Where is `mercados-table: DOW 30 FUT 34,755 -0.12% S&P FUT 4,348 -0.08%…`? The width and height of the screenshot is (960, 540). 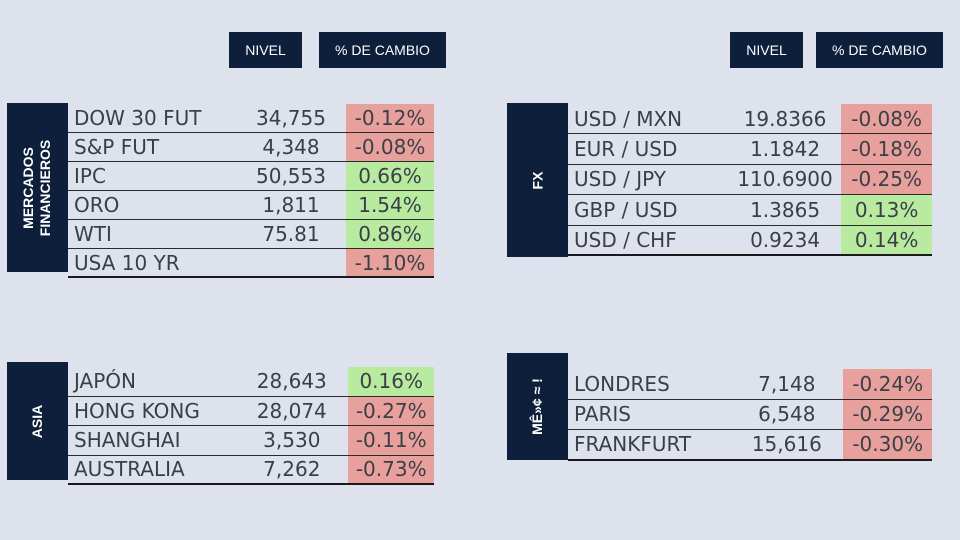
mercados-table: DOW 30 FUT 34,755 -0.12% S&P FUT 4,348 -0.08%… is located at coordinates (251, 191).